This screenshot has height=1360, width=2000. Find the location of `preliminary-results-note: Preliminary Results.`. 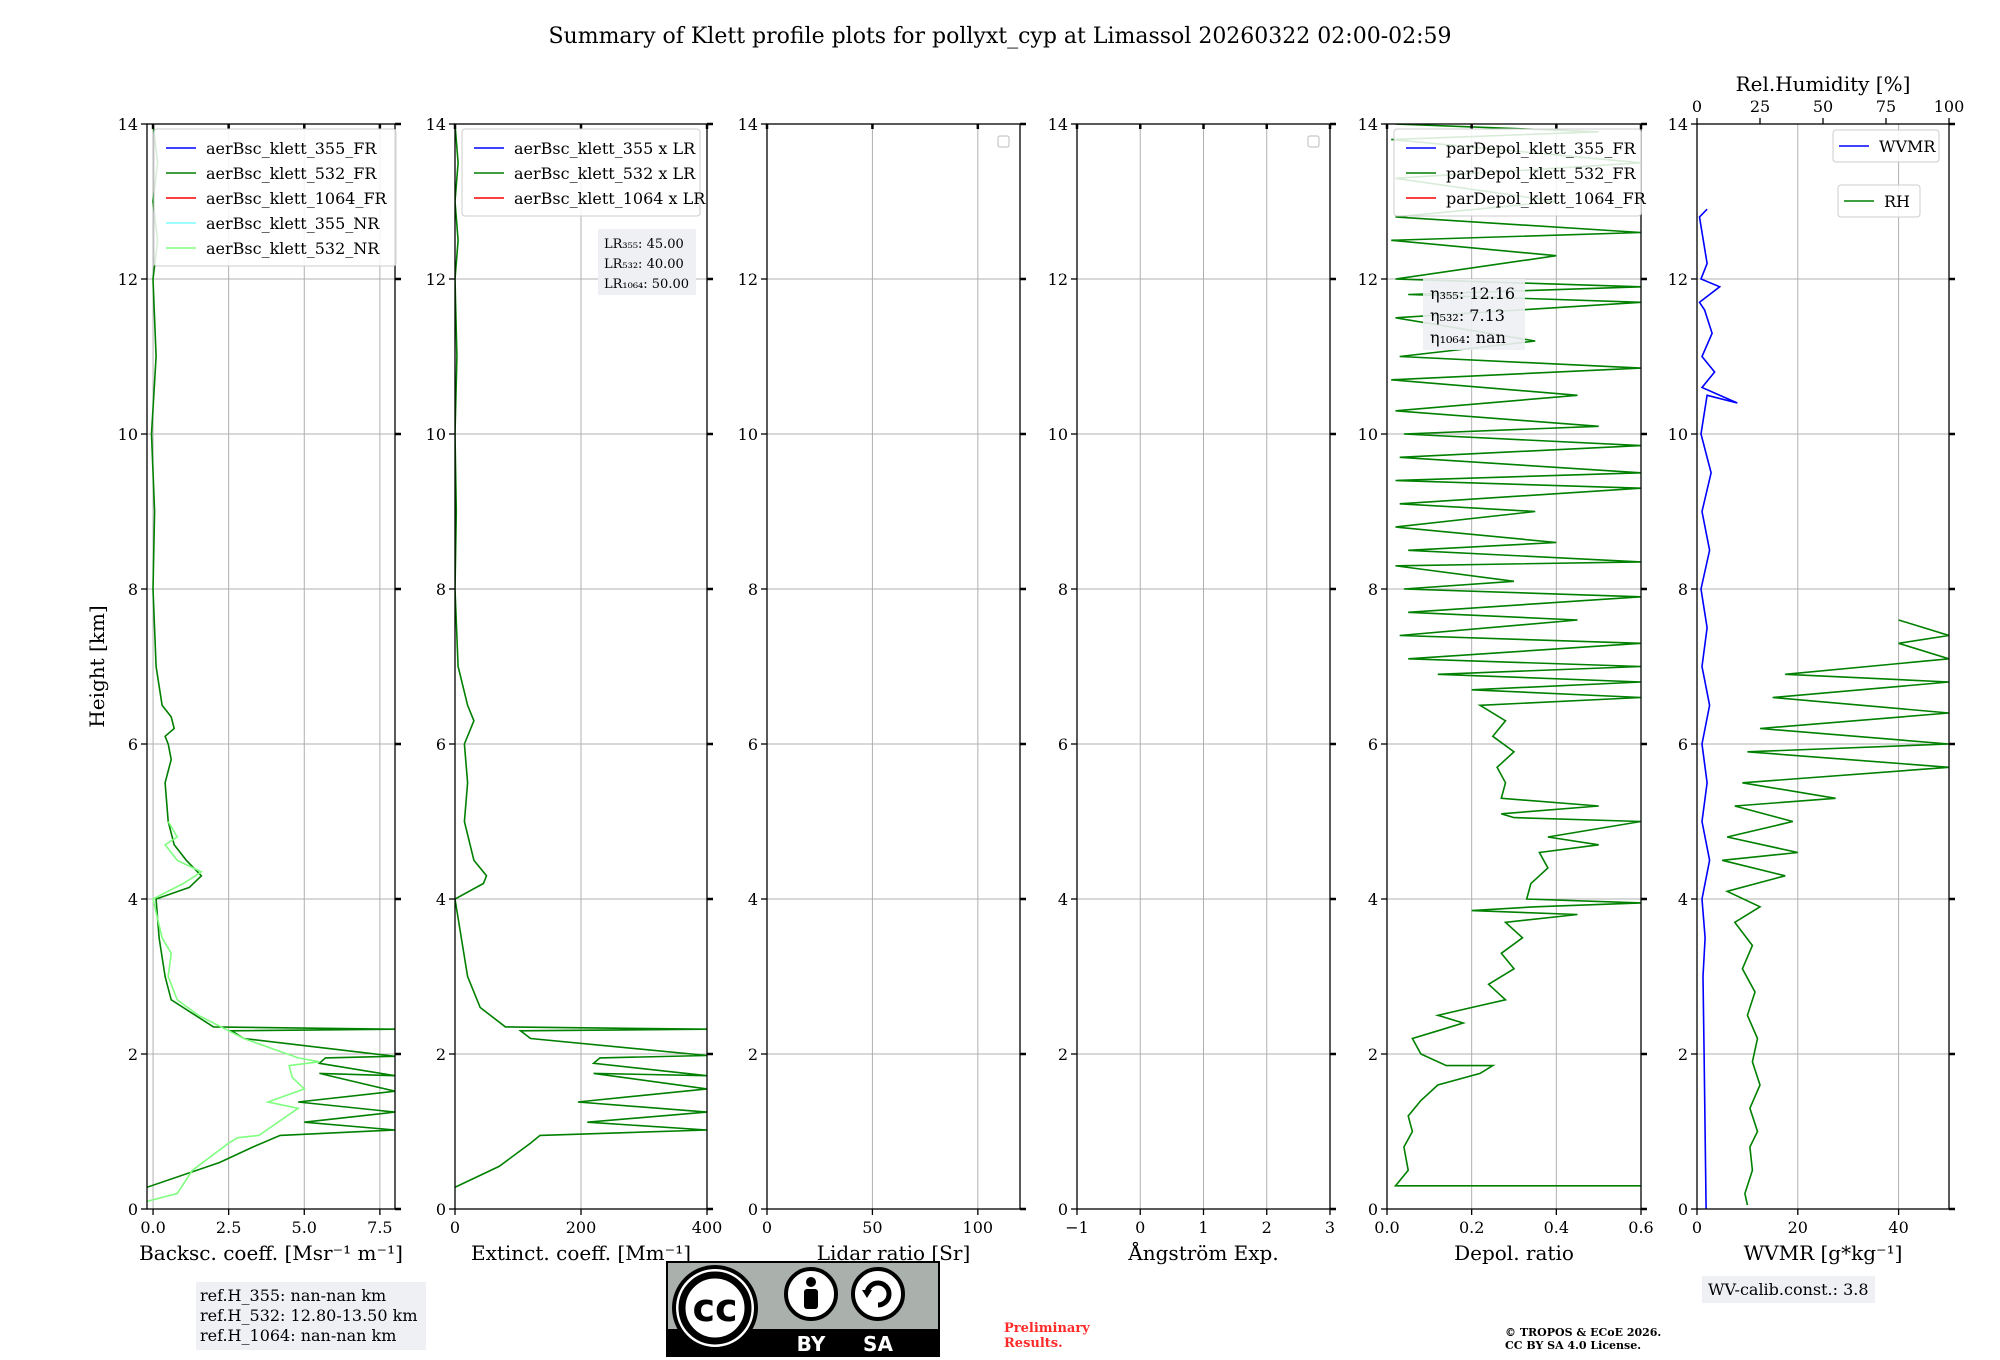

preliminary-results-note: Preliminary Results. is located at coordinates (1064, 1336).